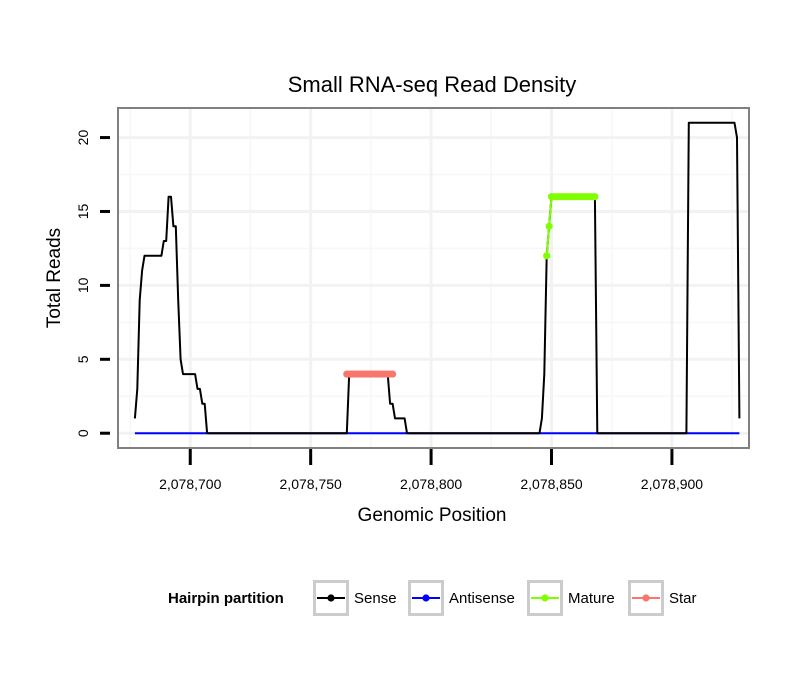 This screenshot has height=690, width=810. I want to click on x-tick-label: 2,078,900, so click(672, 484).